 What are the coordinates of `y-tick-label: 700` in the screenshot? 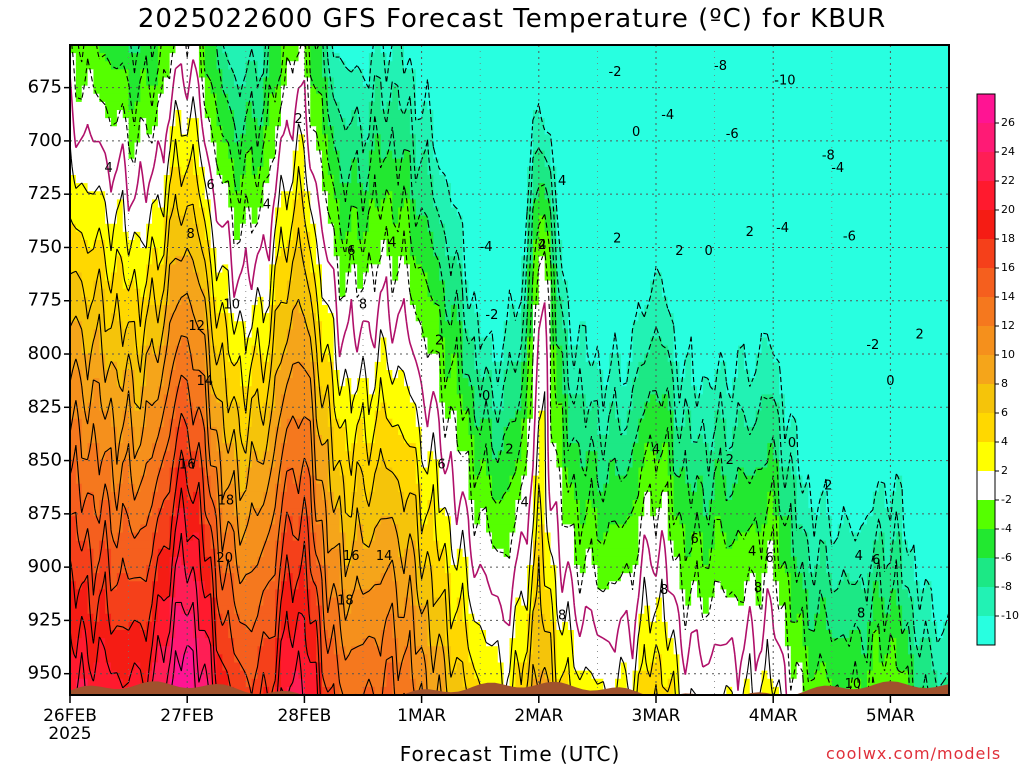 It's located at (45, 140).